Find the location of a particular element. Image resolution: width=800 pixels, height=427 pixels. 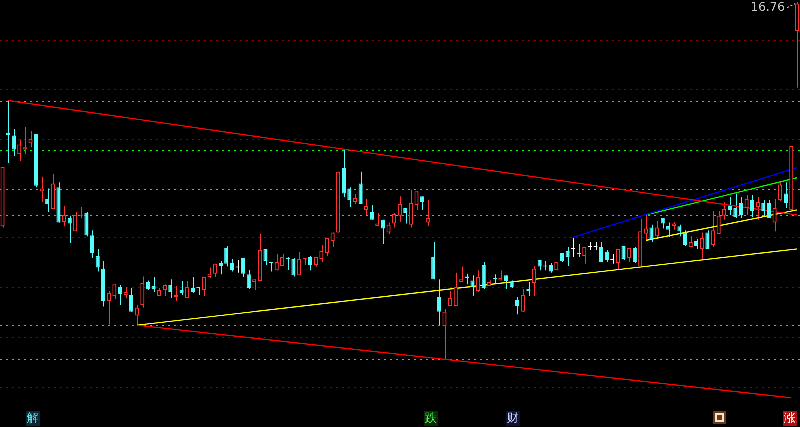

text: 涨 is located at coordinates (790, 418).